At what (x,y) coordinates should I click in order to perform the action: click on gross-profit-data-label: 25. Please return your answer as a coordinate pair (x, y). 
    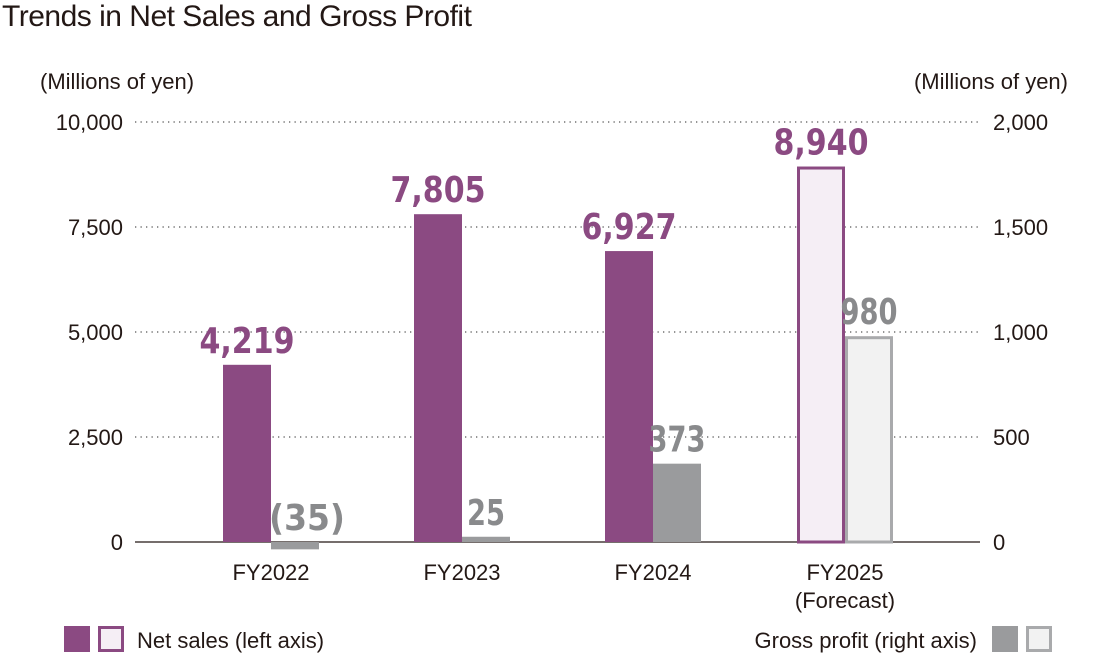
    Looking at the image, I should click on (486, 513).